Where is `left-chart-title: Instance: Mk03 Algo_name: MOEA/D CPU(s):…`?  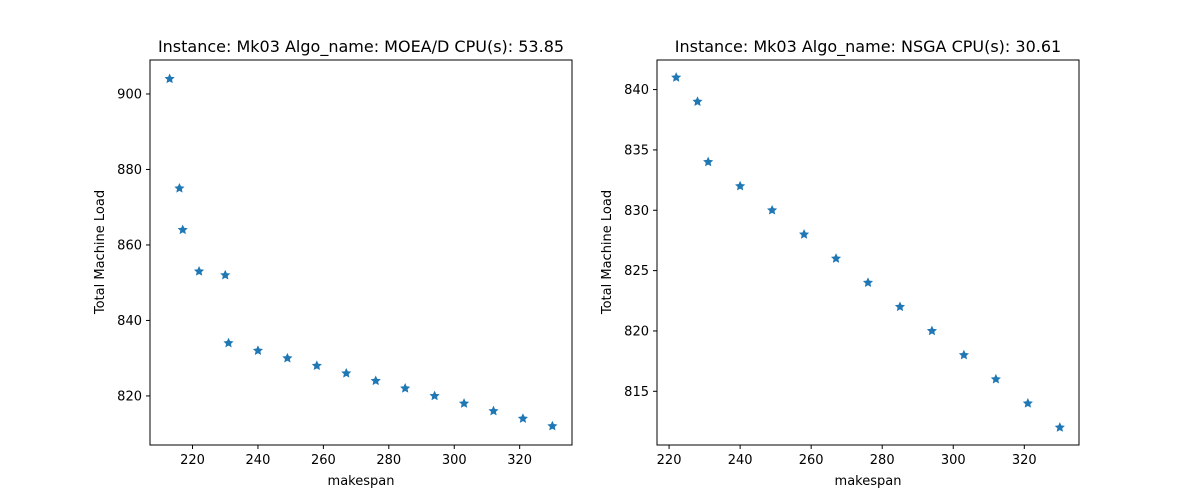
left-chart-title: Instance: Mk03 Algo_name: MOEA/D CPU(s):… is located at coordinates (361, 47).